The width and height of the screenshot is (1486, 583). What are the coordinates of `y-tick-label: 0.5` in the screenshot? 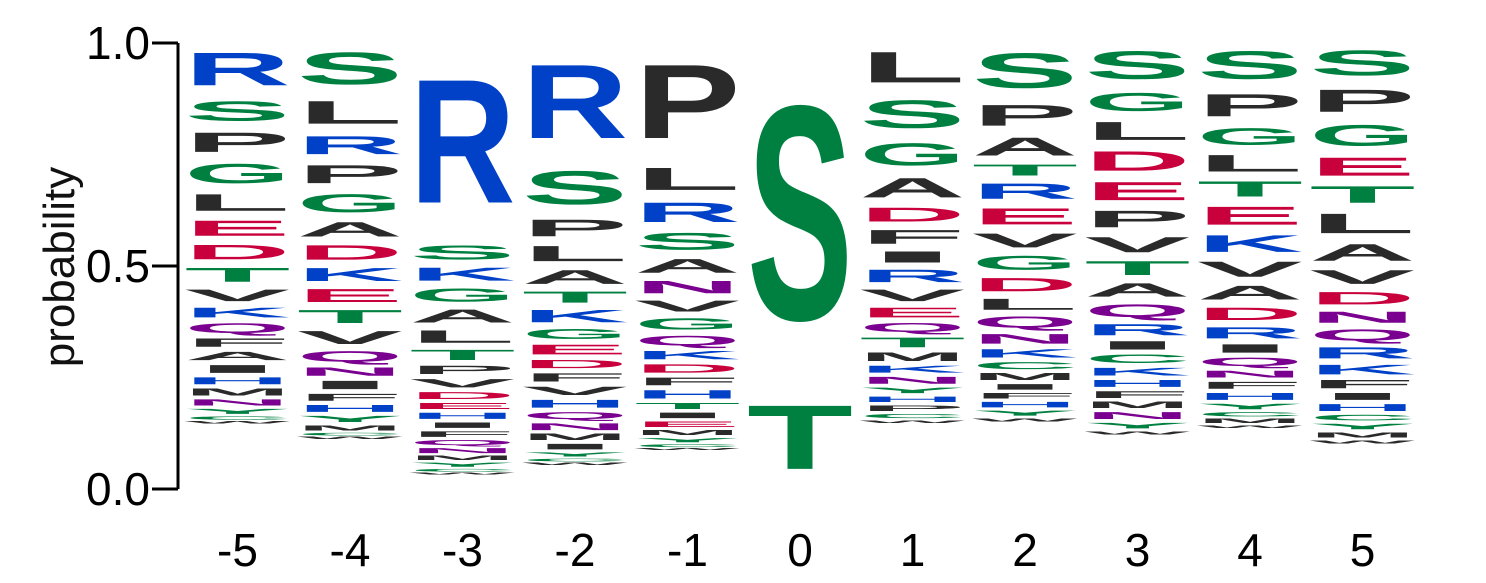 It's located at (118, 266).